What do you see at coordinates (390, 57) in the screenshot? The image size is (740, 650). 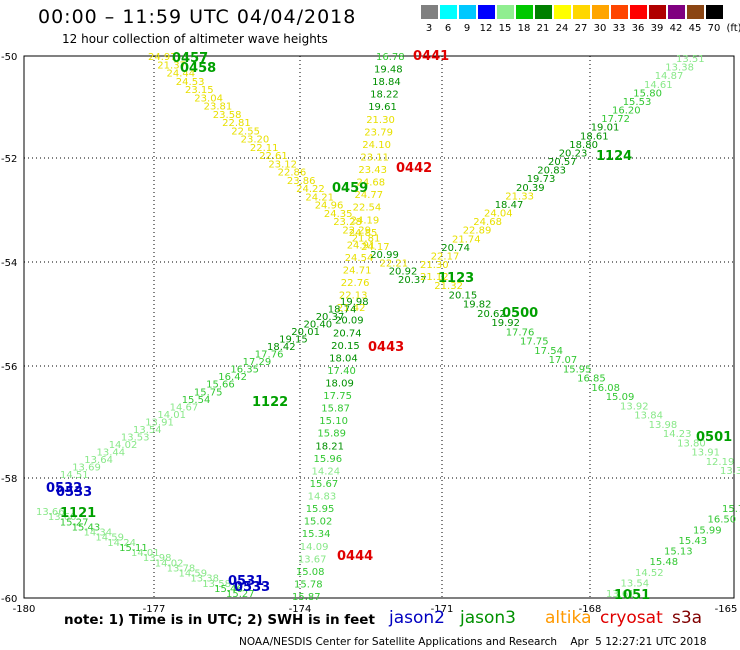 I see `wave-height-value: 16.78` at bounding box center [390, 57].